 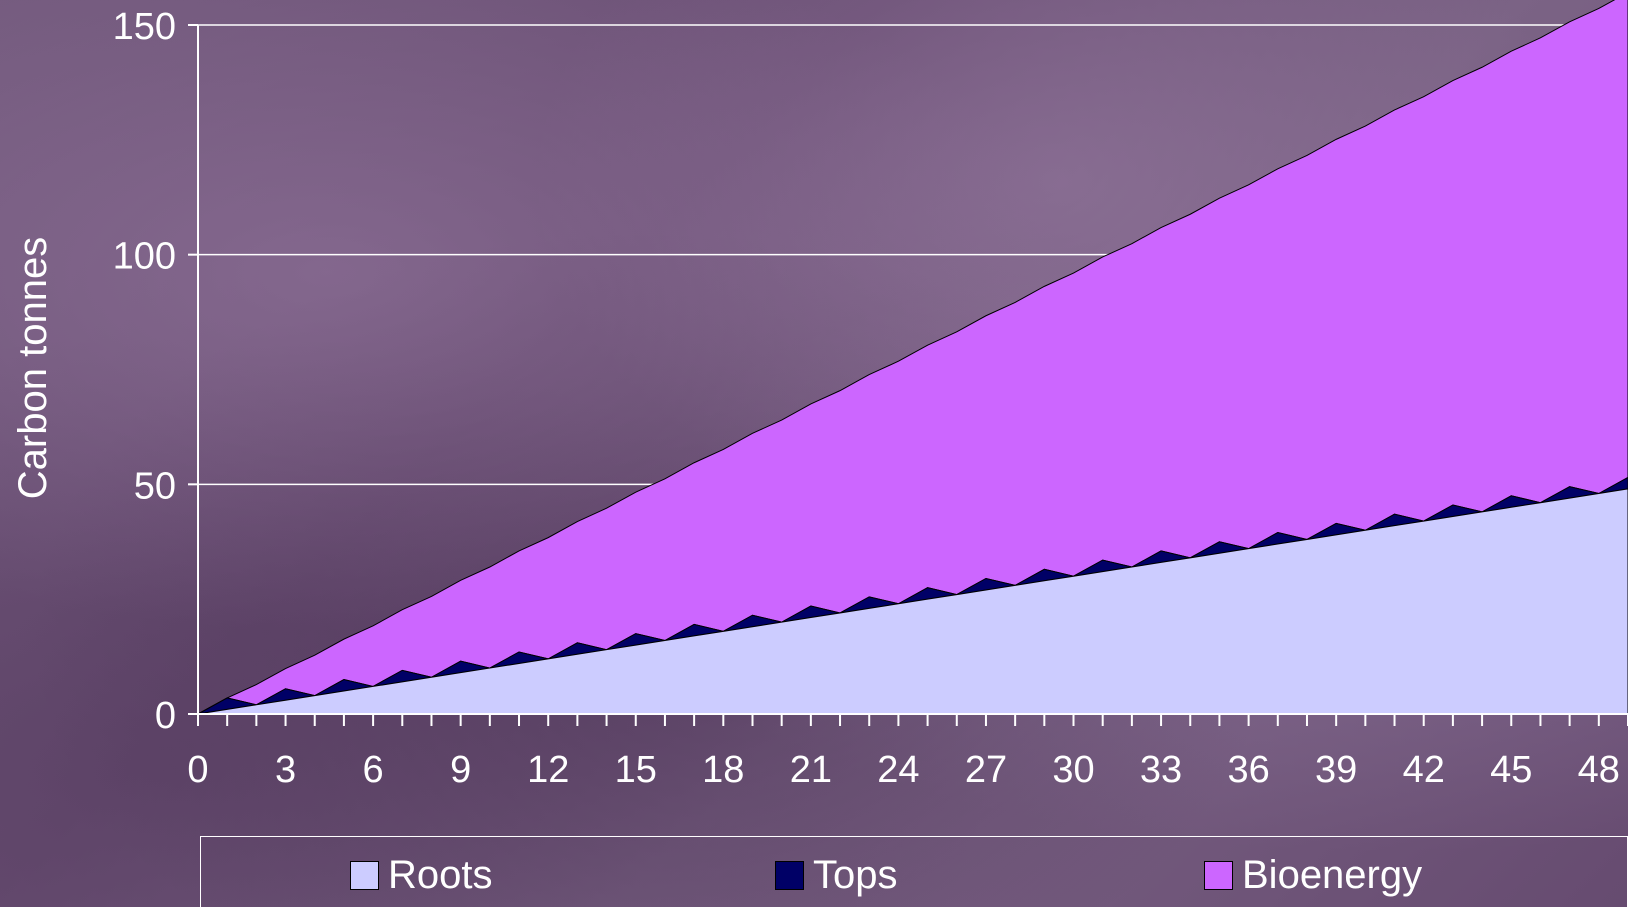 I want to click on legend-swatch-roots, so click(x=364, y=875).